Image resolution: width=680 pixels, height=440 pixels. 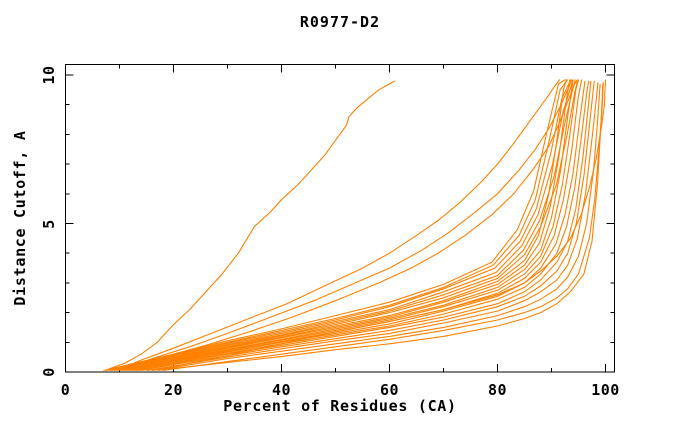 I want to click on y-axis-title: Distance Cutoff, A, so click(x=20, y=218).